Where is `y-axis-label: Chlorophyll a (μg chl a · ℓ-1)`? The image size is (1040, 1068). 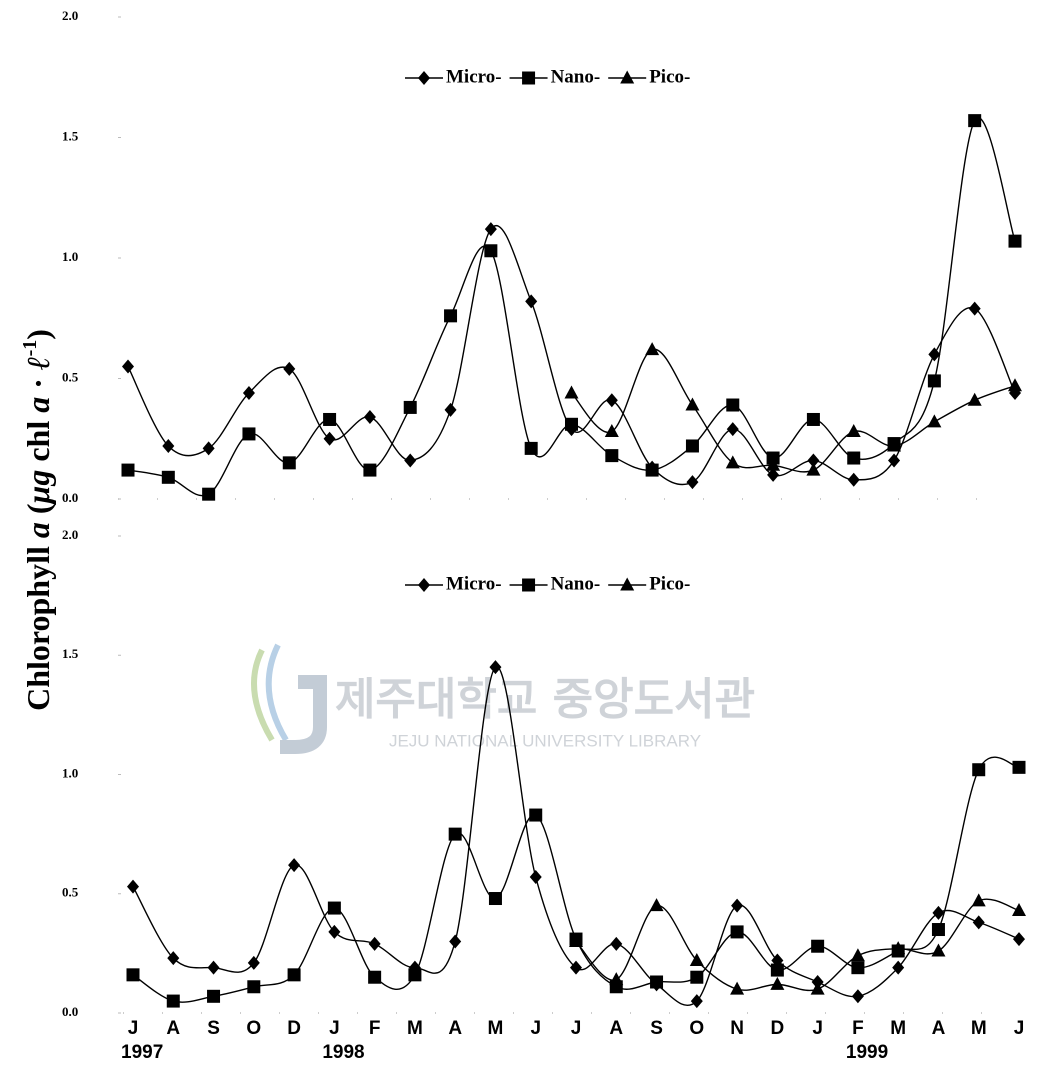
y-axis-label: Chlorophyll a (μg chl a · ℓ-1) is located at coordinates (38, 520).